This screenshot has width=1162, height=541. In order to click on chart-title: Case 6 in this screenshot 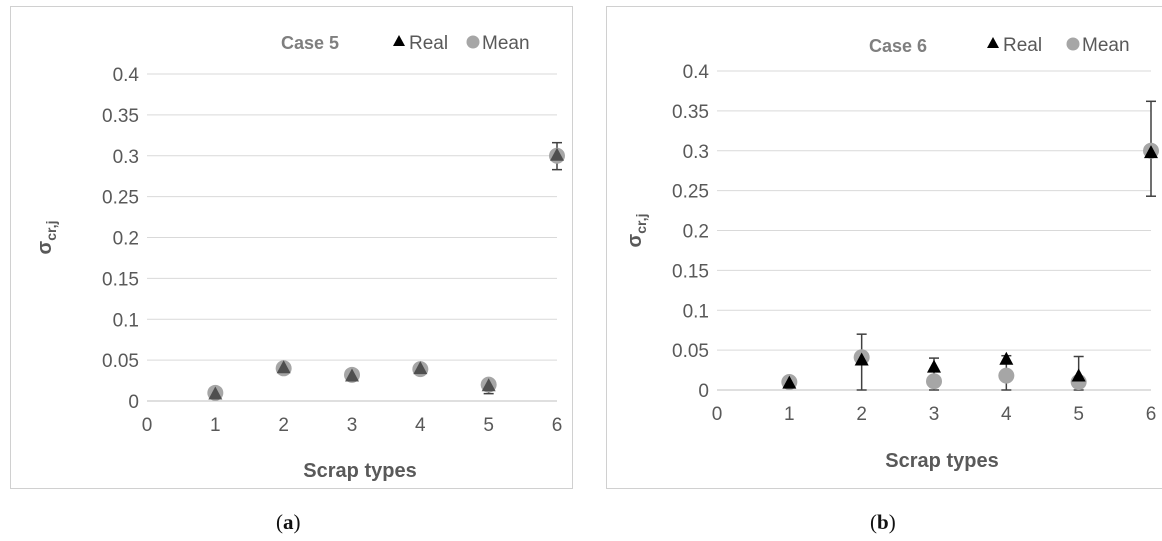, I will do `click(898, 46)`.